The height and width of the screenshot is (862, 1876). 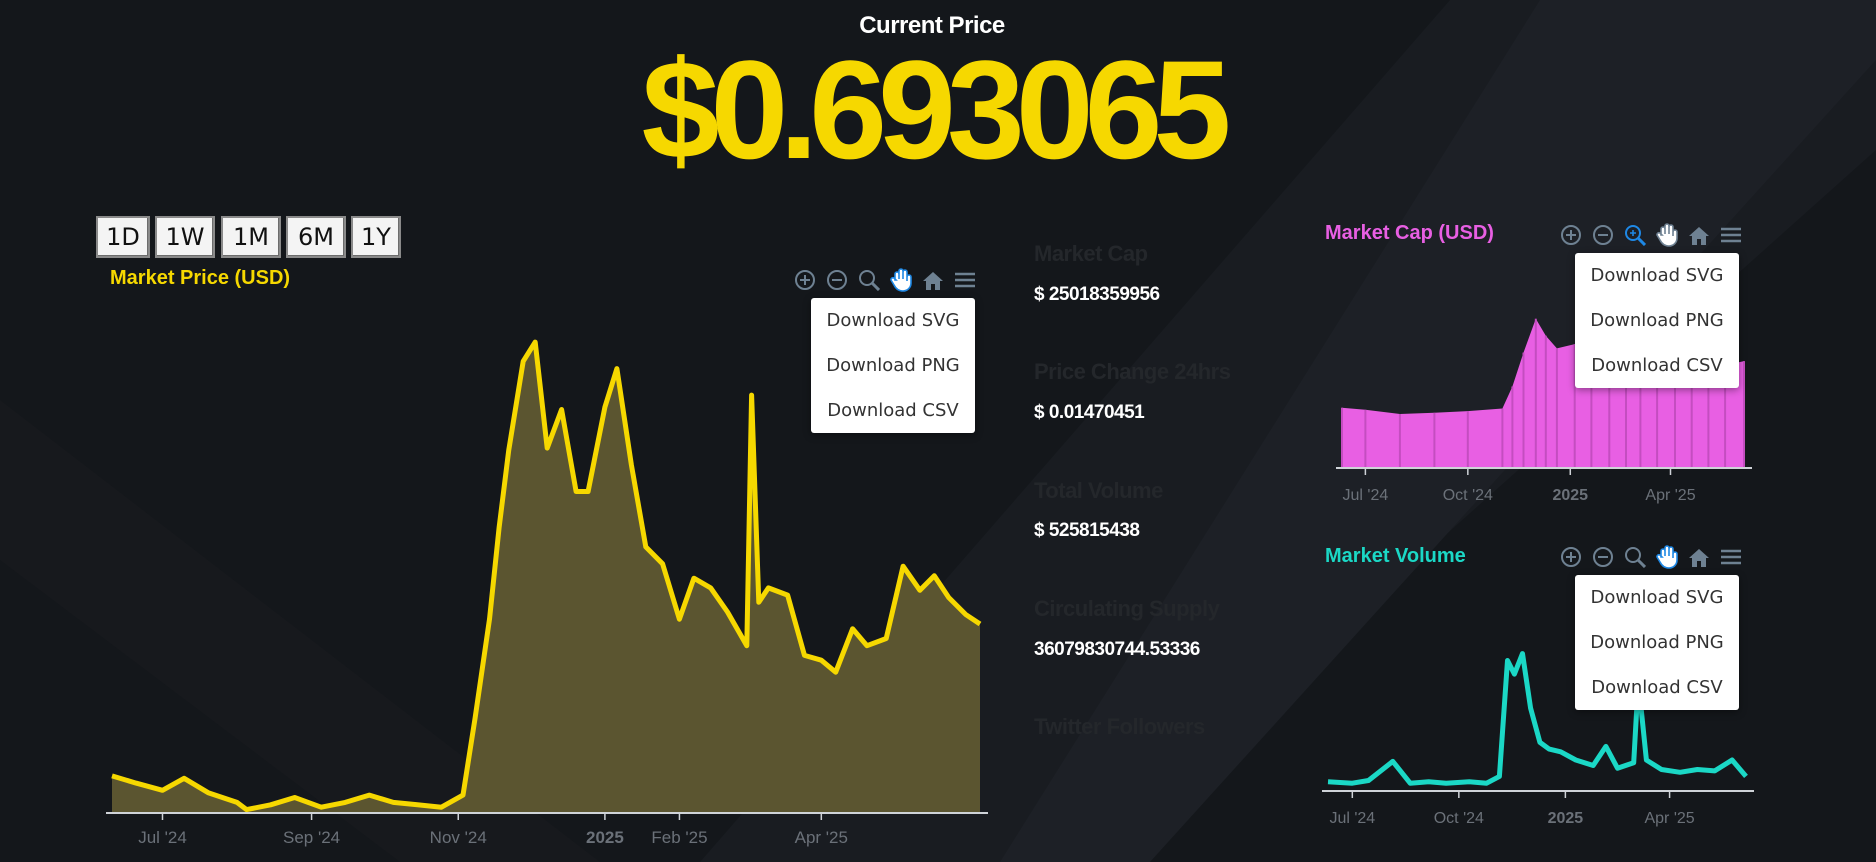 I want to click on range-button-6m: 6M, so click(x=316, y=237).